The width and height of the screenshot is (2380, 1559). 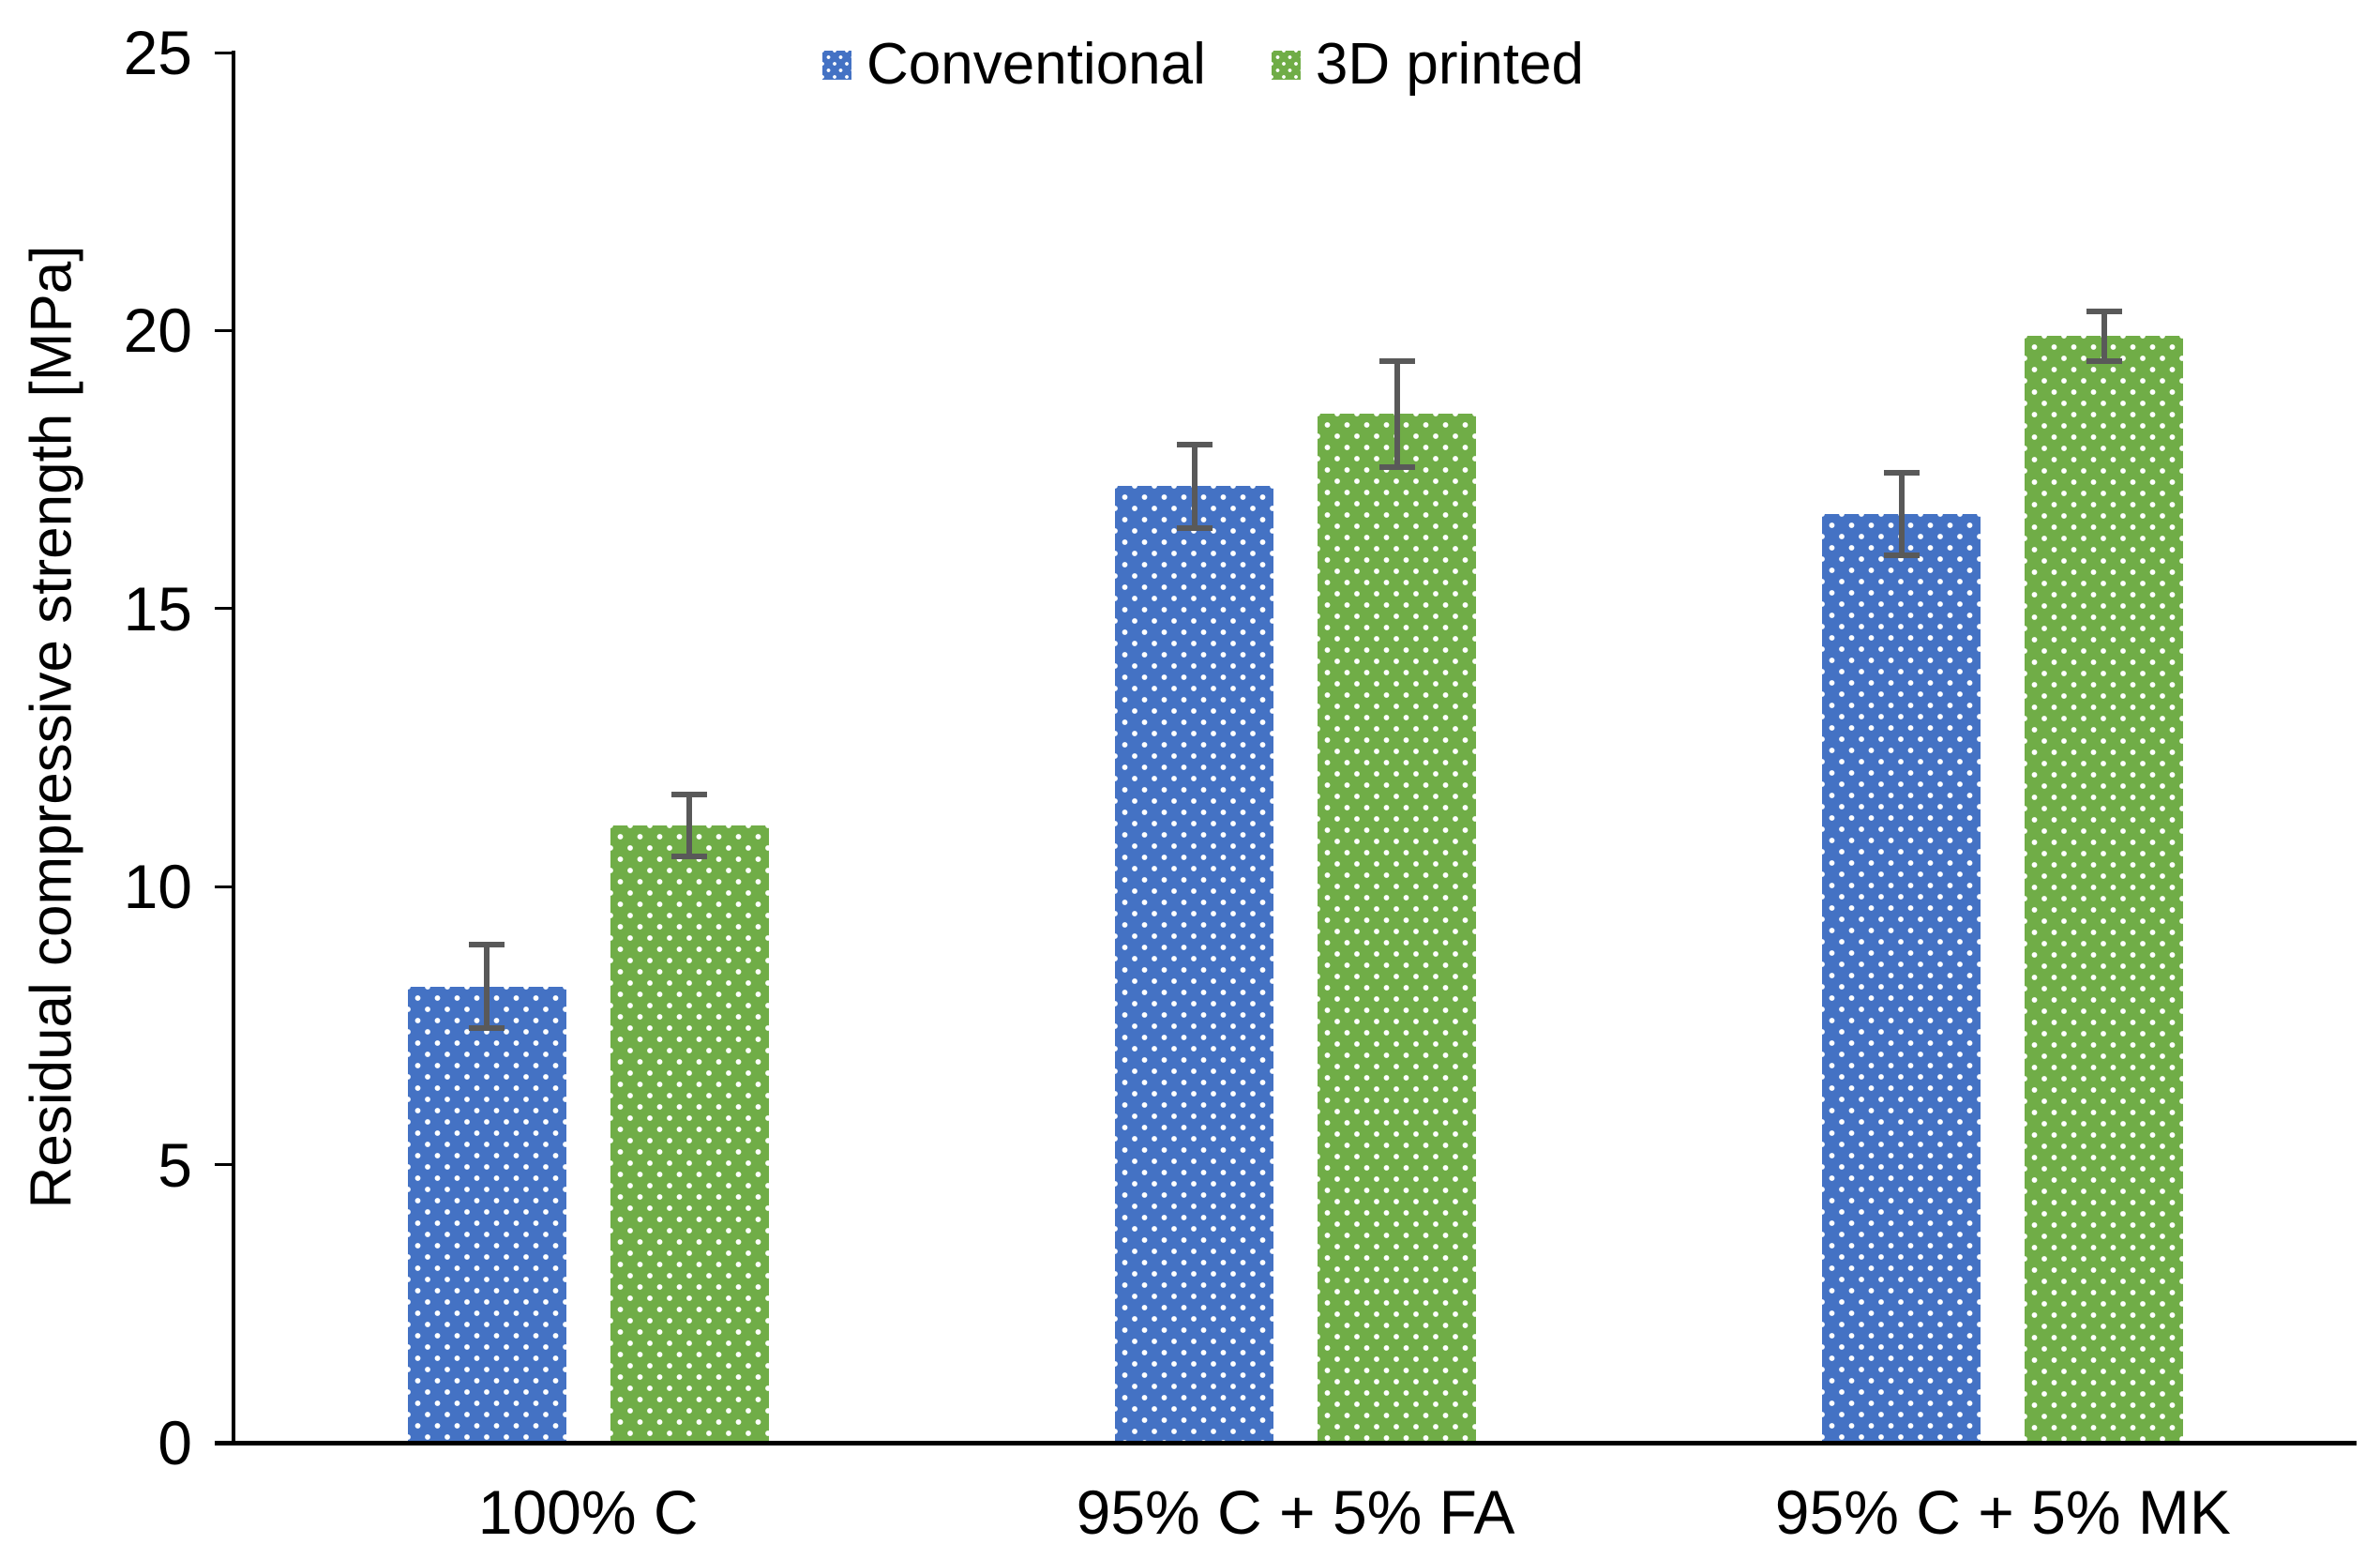 What do you see at coordinates (158, 887) in the screenshot?
I see `y-tick-label-10: 10` at bounding box center [158, 887].